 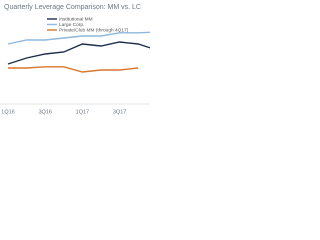 I want to click on legend-label: Institutional MM, so click(x=76, y=19).